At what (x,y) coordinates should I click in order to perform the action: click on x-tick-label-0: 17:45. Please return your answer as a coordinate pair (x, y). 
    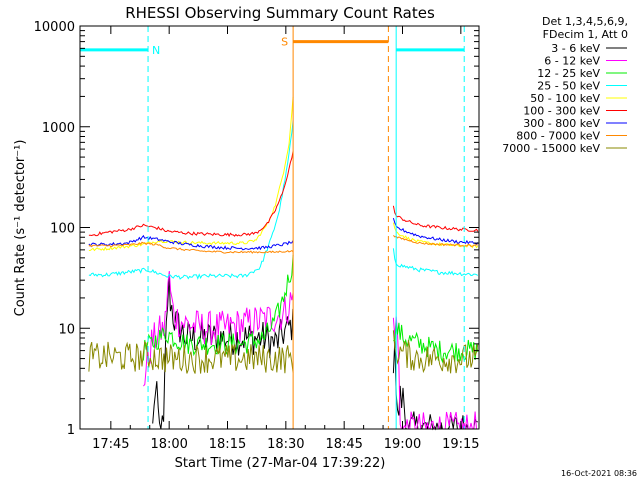
    Looking at the image, I should click on (110, 444).